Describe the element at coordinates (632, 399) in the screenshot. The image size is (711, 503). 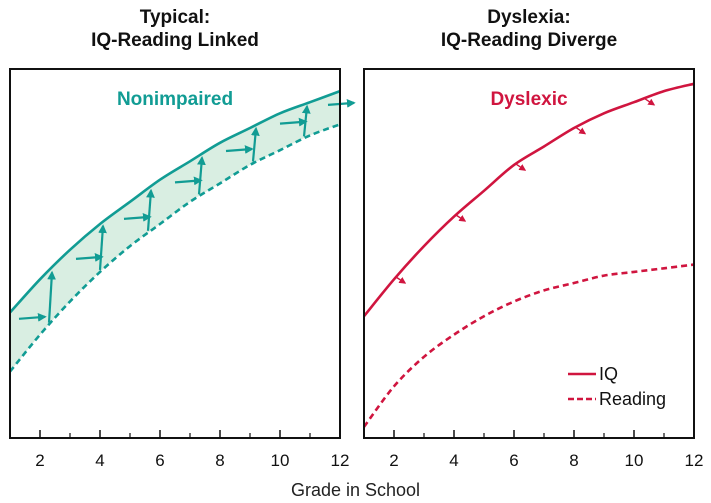
I see `legend-label-reading: Reading` at that location.